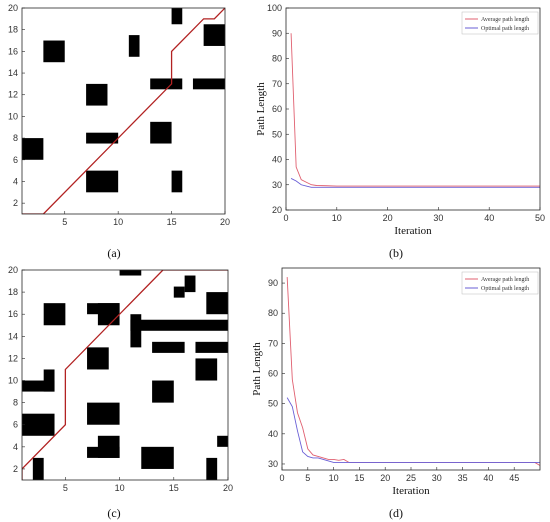 This screenshot has width=550, height=522. What do you see at coordinates (113, 513) in the screenshot?
I see `panel-label-c: (c)` at bounding box center [113, 513].